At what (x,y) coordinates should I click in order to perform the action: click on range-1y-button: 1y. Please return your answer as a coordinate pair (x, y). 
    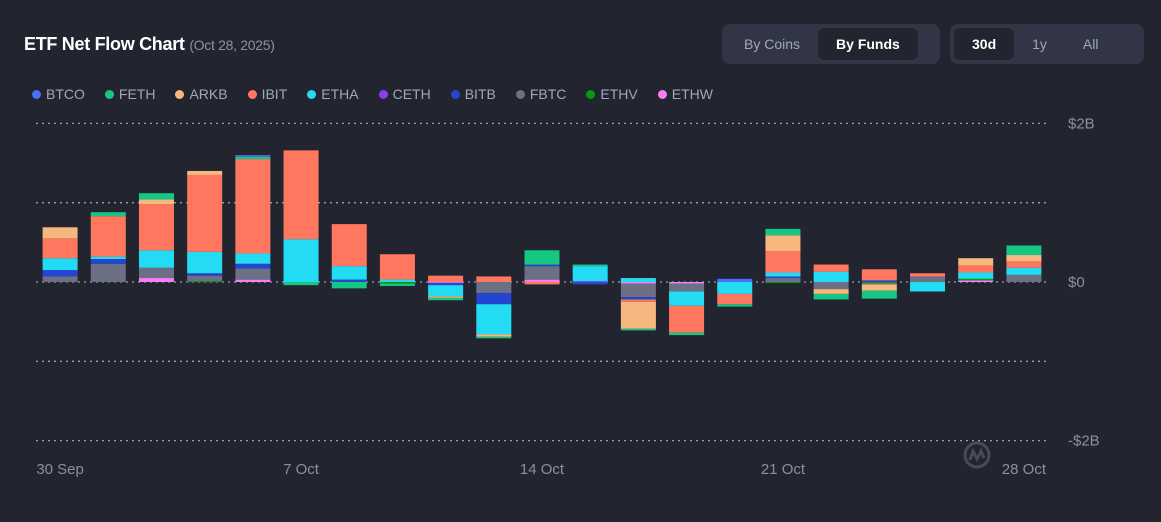
    Looking at the image, I should click on (1039, 44).